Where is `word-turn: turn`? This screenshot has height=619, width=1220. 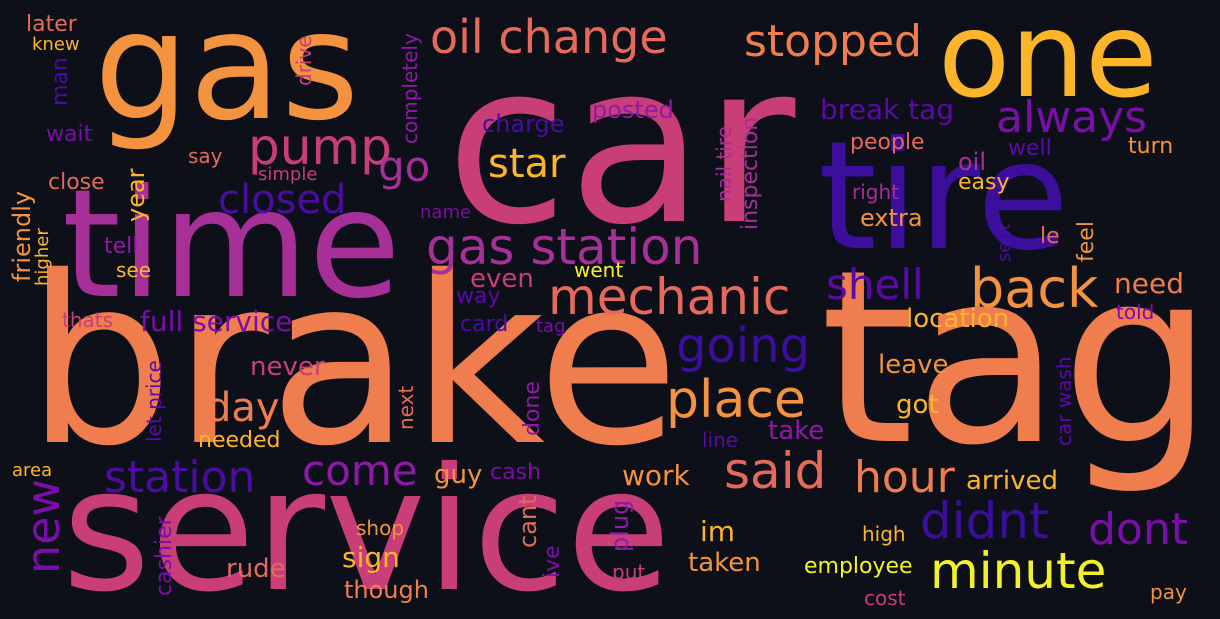 word-turn: turn is located at coordinates (1151, 146).